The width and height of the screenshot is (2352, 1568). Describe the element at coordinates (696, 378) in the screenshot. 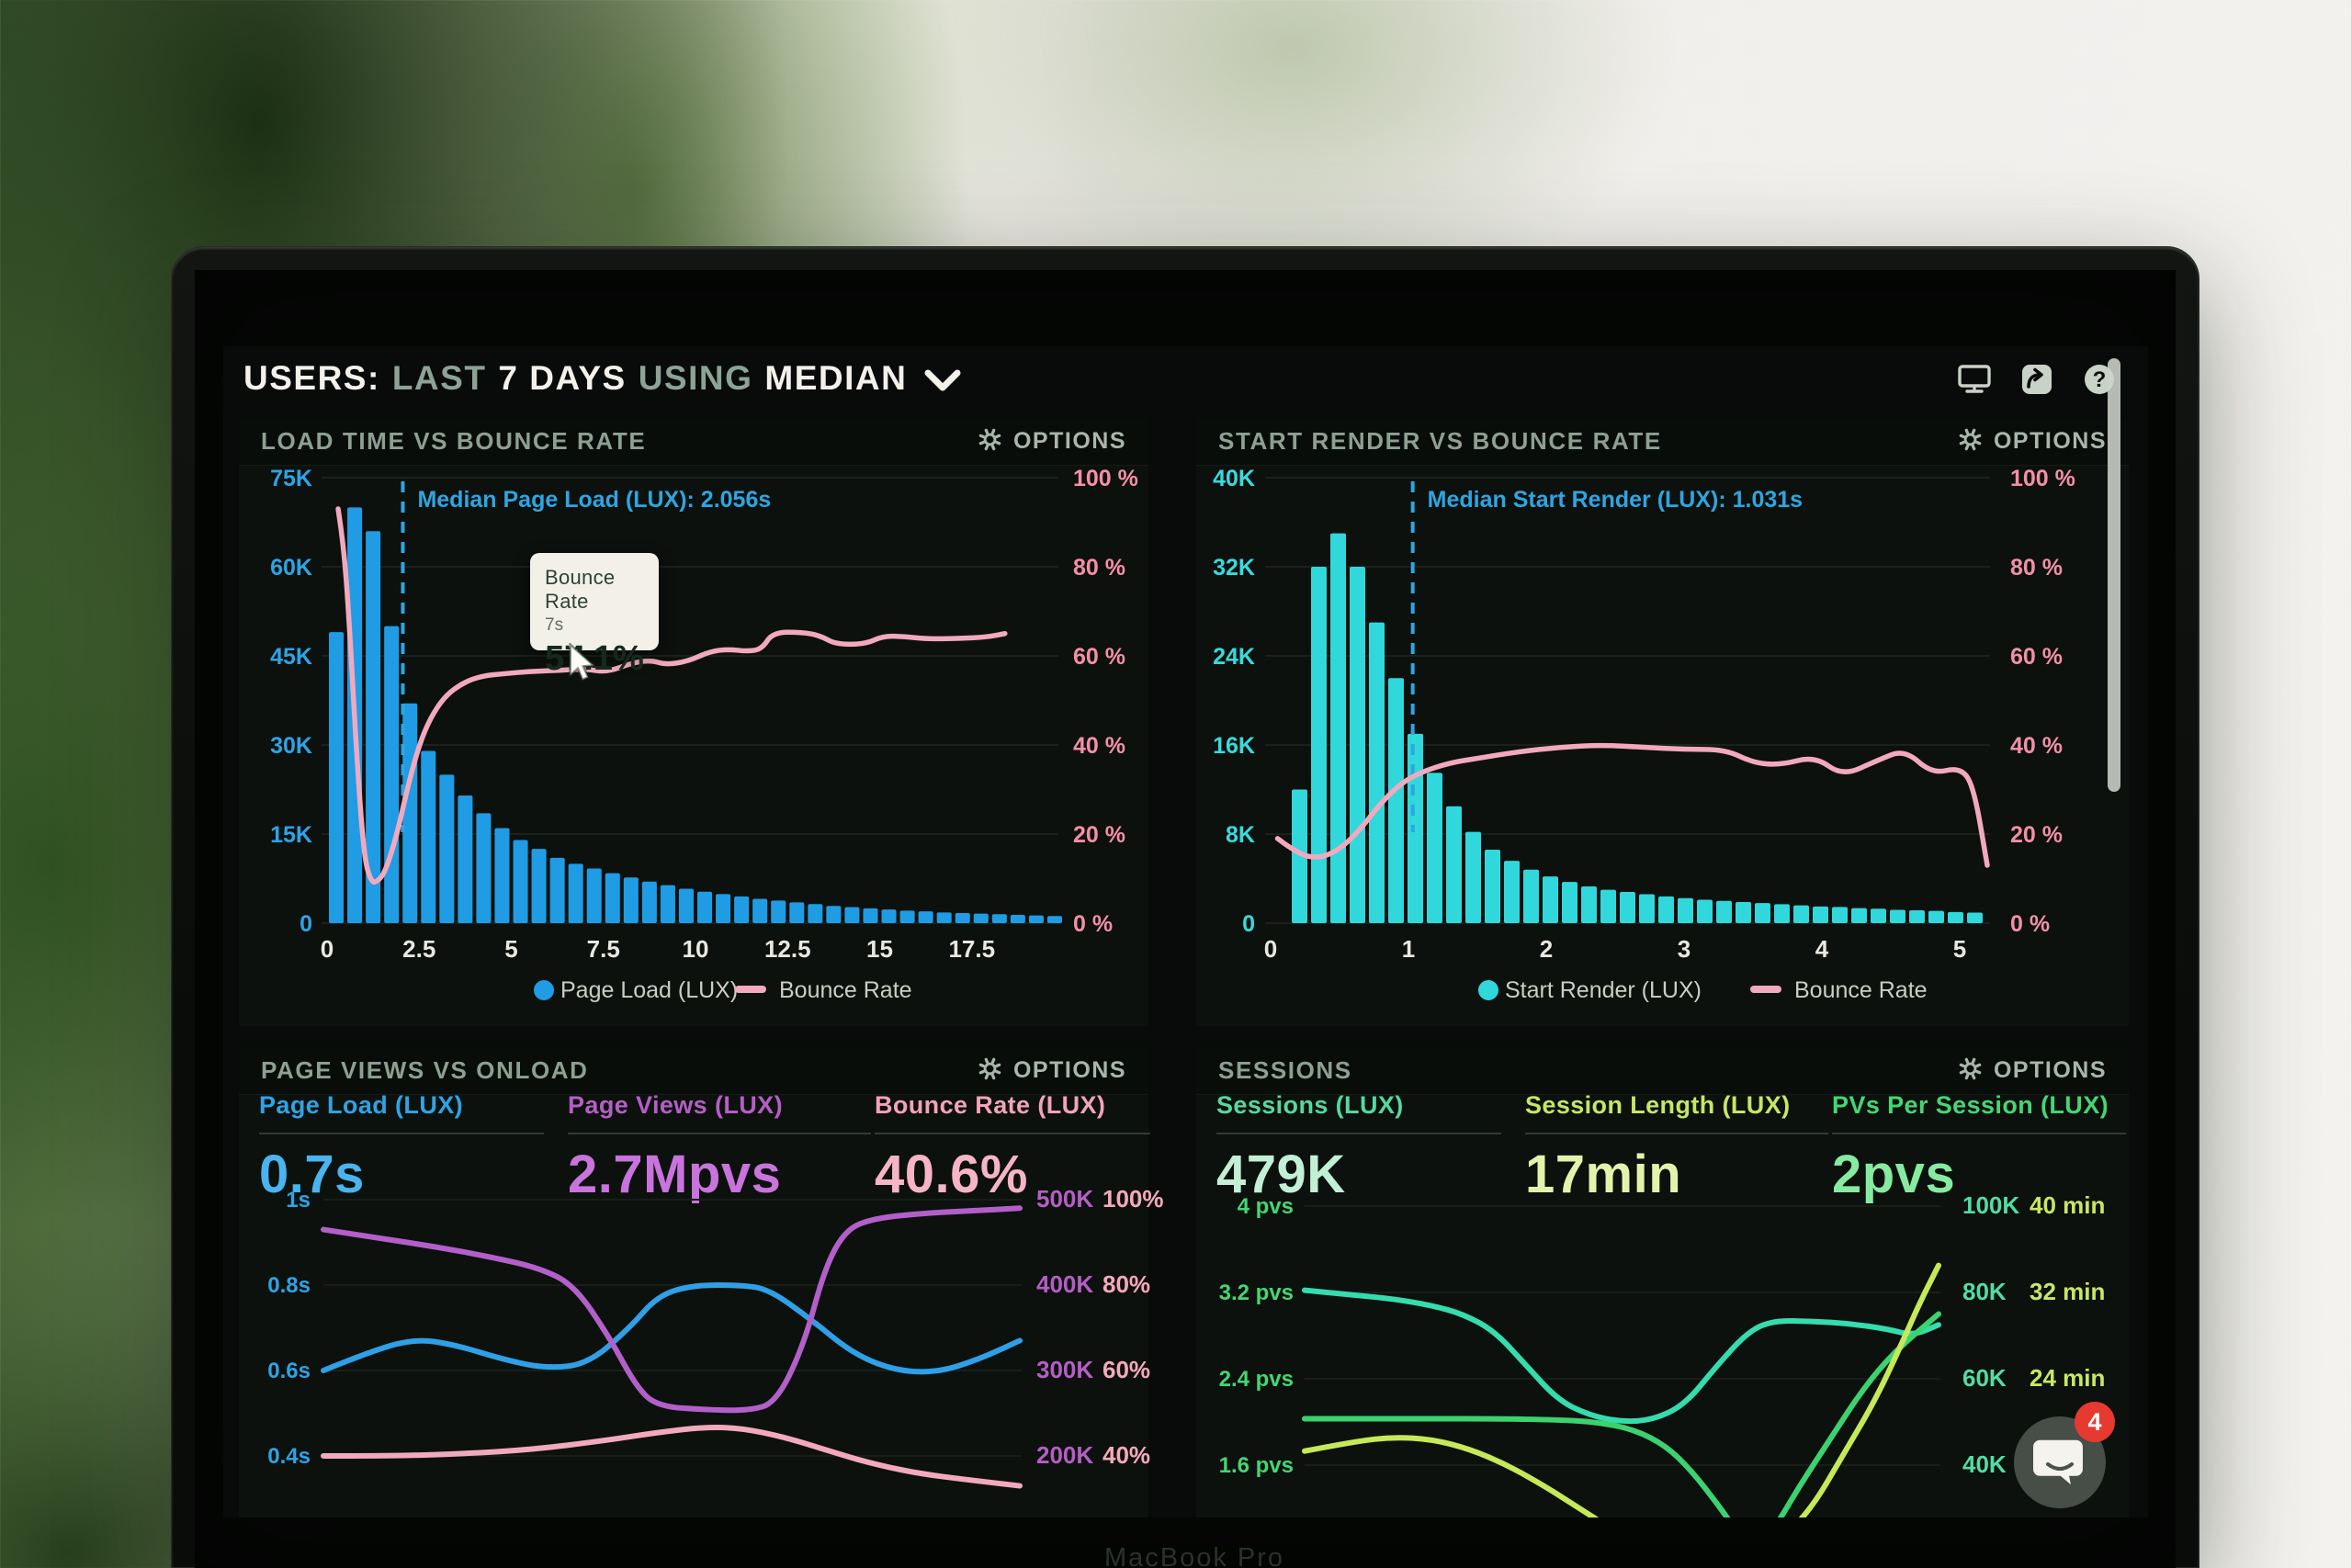

I see `title-part: USING` at that location.